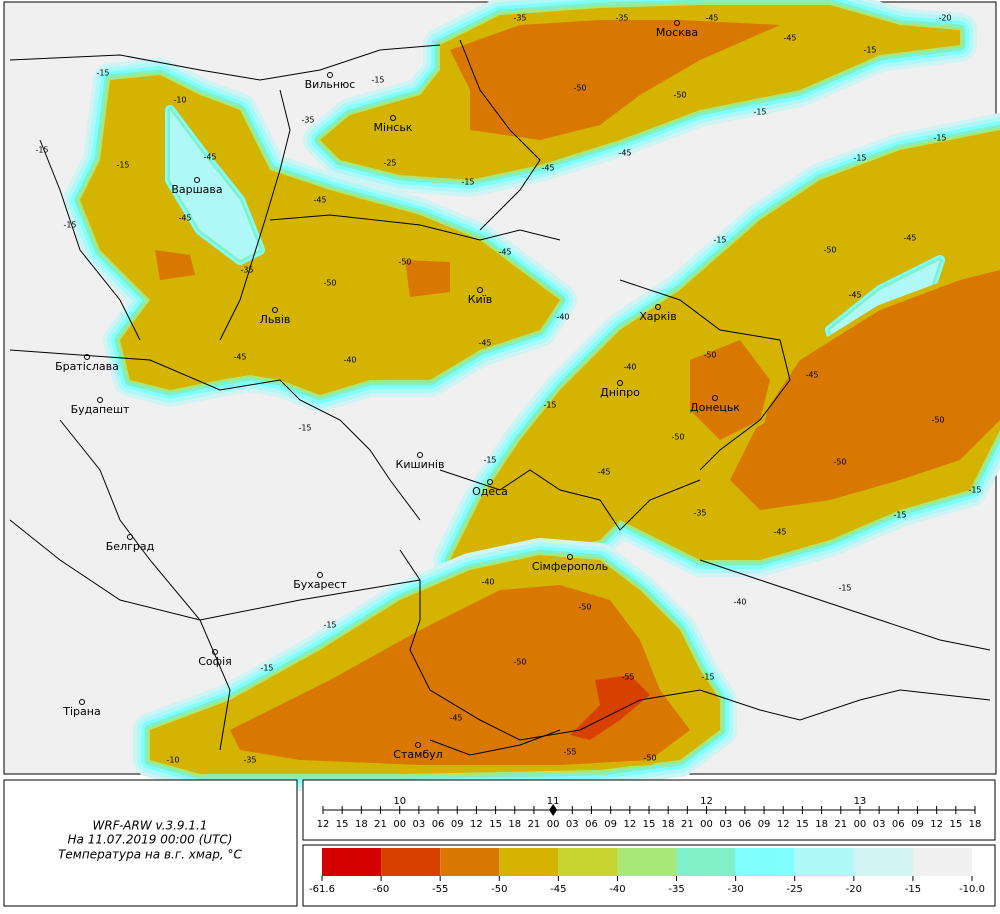  I want to click on legend-label: -45, so click(558, 889).